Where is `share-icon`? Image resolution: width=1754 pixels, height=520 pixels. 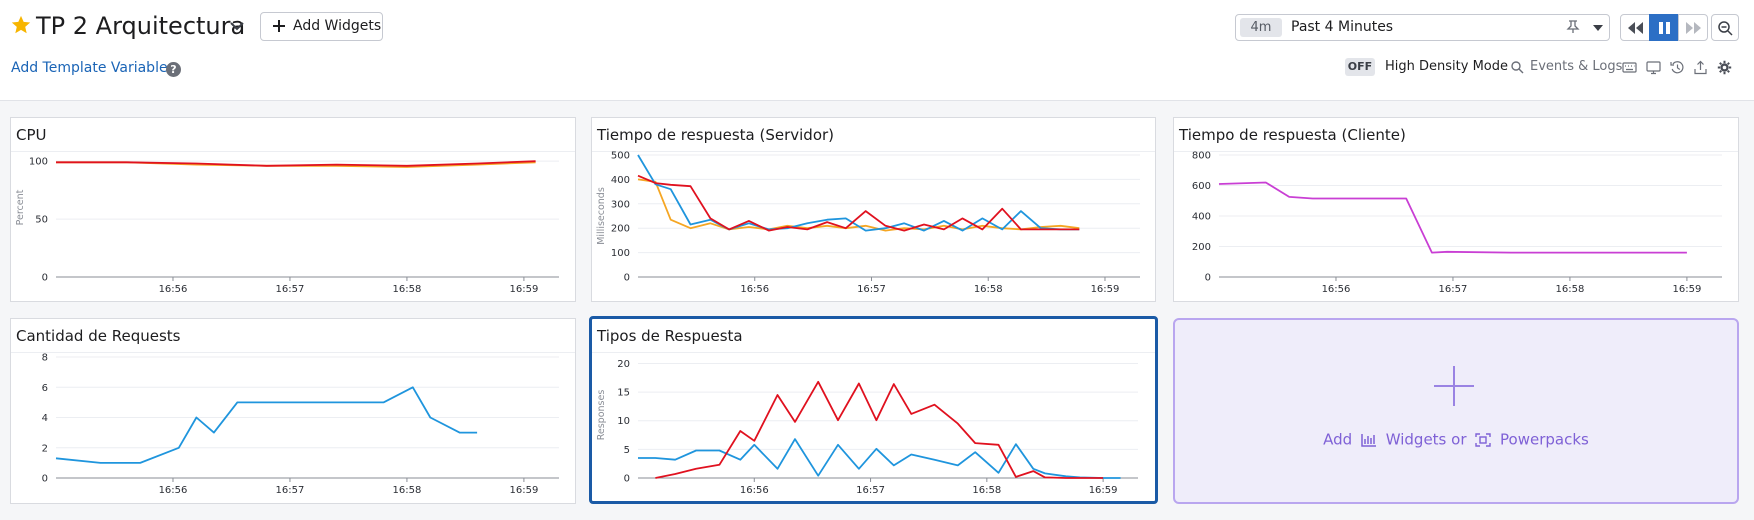
share-icon is located at coordinates (1700, 67).